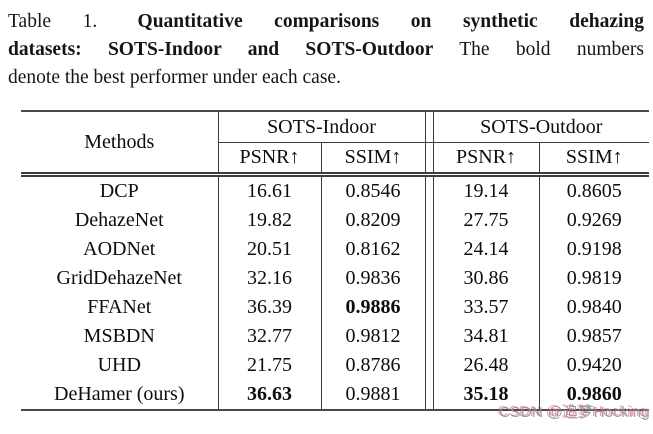 The width and height of the screenshot is (653, 434). What do you see at coordinates (373, 159) in the screenshot?
I see `column-header-ssim-indoor: SSIM↑` at bounding box center [373, 159].